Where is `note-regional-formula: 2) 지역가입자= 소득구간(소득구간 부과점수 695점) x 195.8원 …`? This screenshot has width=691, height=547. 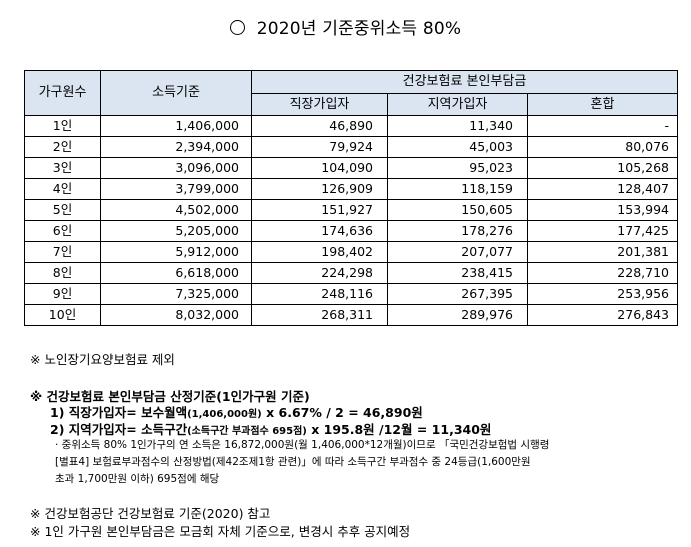 note-regional-formula: 2) 지역가입자= 소득구간(소득구간 부과점수 695점) x 195.8원 … is located at coordinates (270, 428).